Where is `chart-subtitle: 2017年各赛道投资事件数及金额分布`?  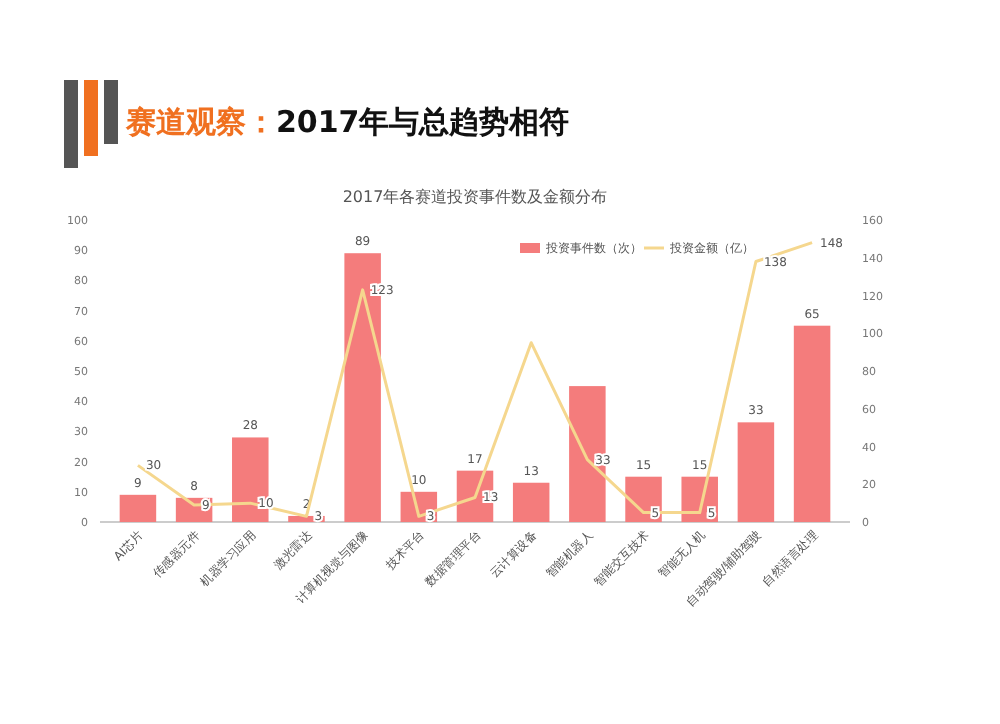
chart-subtitle: 2017年各赛道投资事件数及金额分布 is located at coordinates (475, 197).